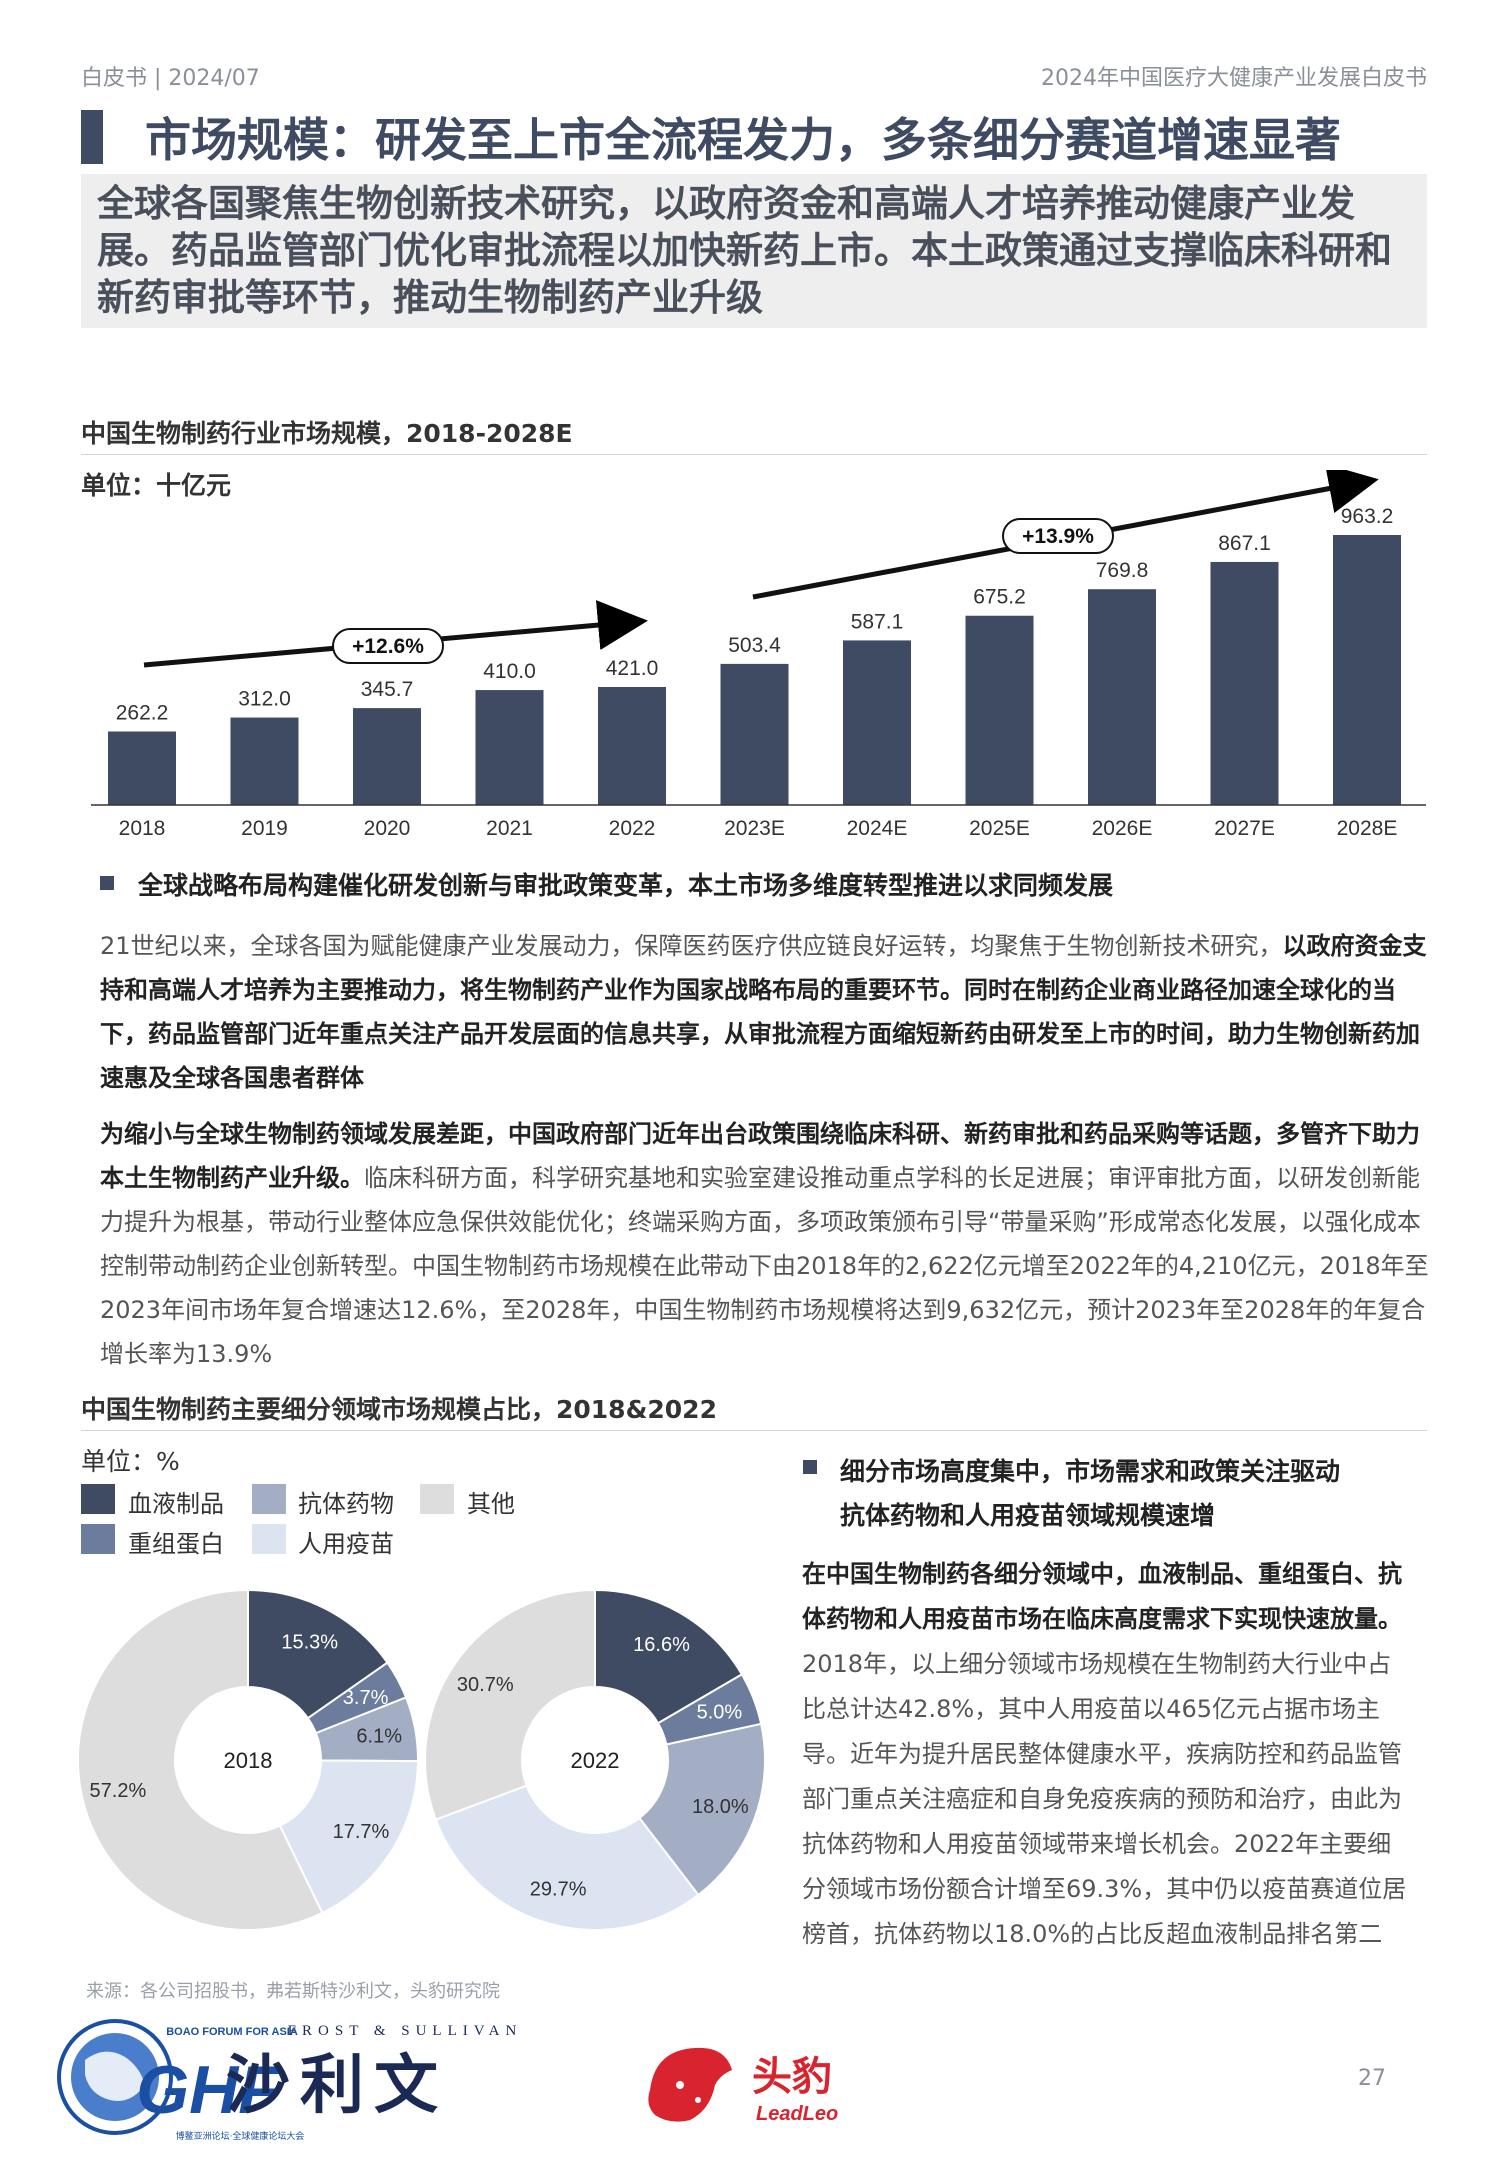 Image resolution: width=1500 pixels, height=2167 pixels. I want to click on leopard-head-icon, so click(690, 2084).